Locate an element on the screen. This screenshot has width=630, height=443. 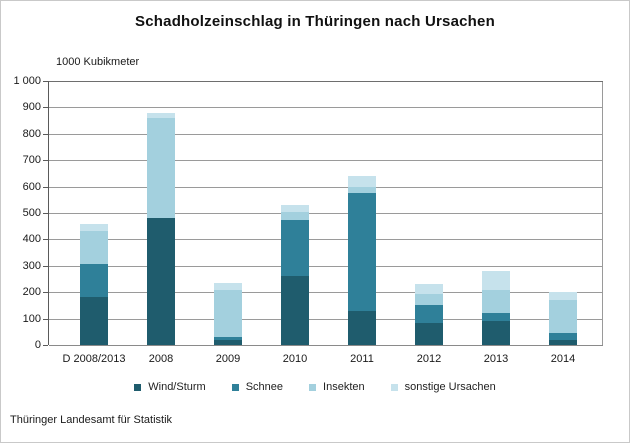
bar-segment-2010-sonstige-ursachen is located at coordinates (295, 208).